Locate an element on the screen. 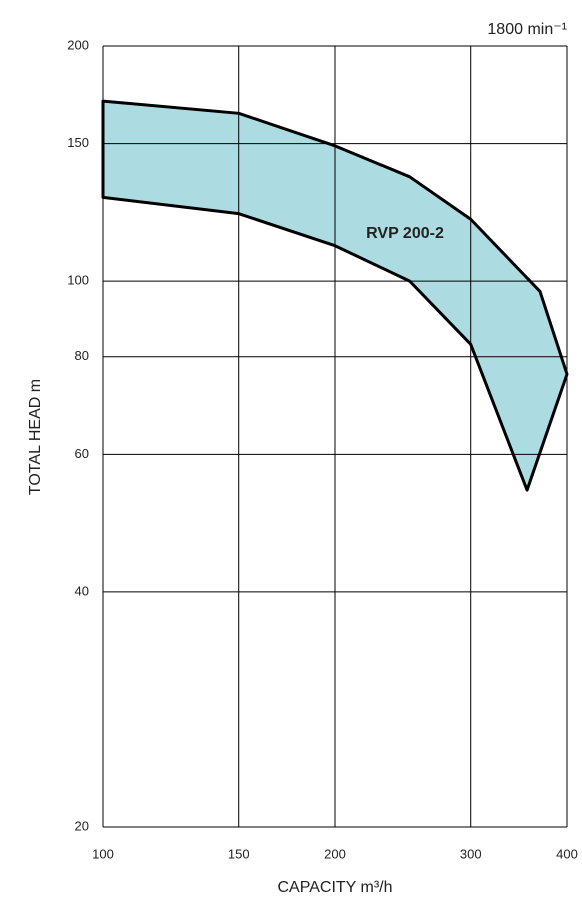  y-tick-label: 100 is located at coordinates (78, 280).